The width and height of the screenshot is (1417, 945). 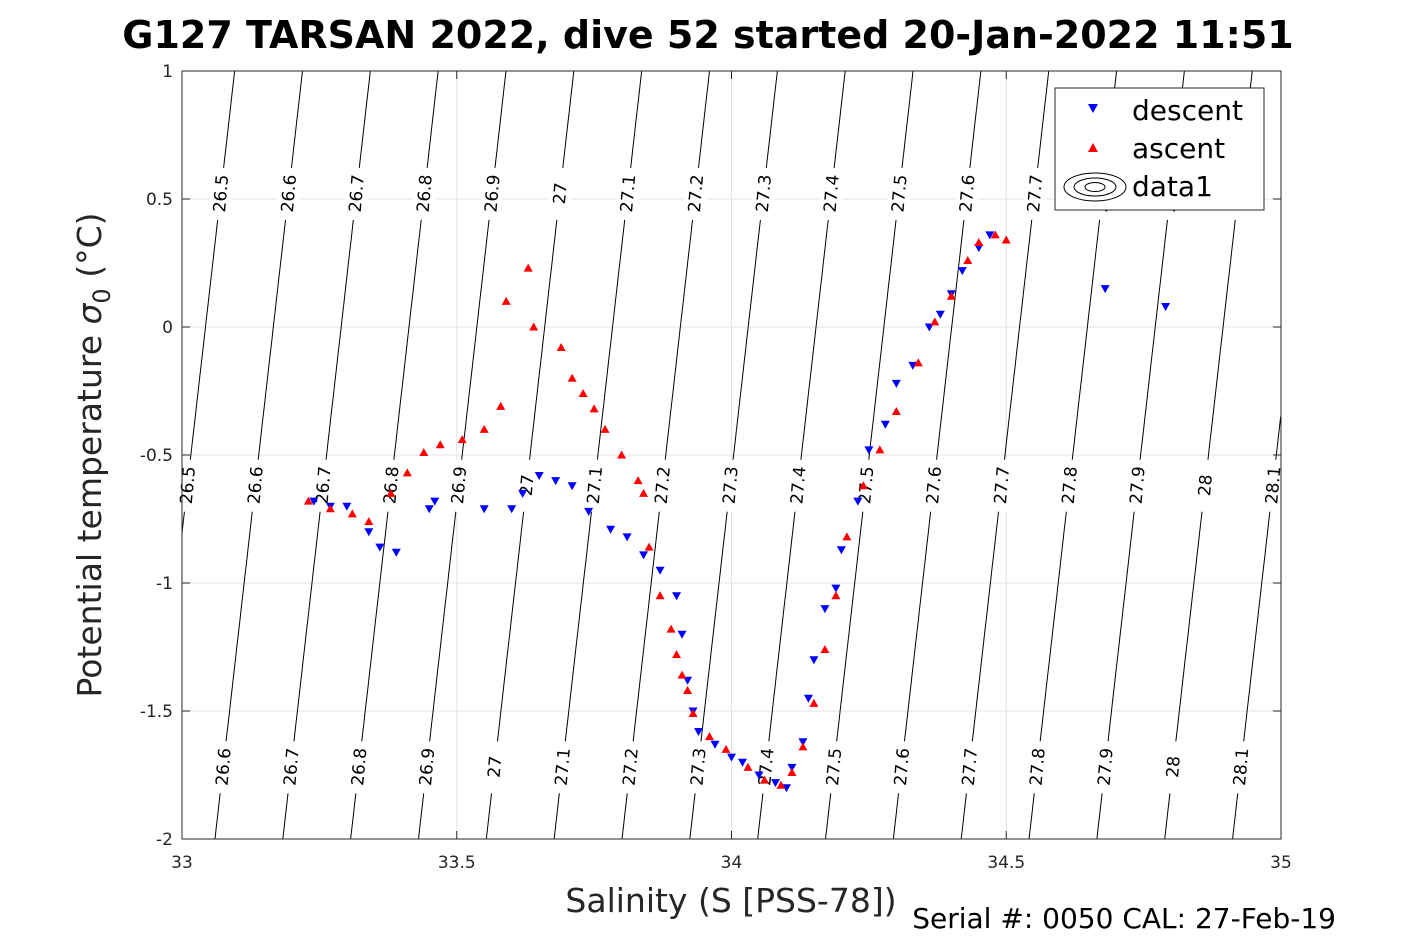 I want to click on x-tick-label: 34.5, so click(x=1006, y=863).